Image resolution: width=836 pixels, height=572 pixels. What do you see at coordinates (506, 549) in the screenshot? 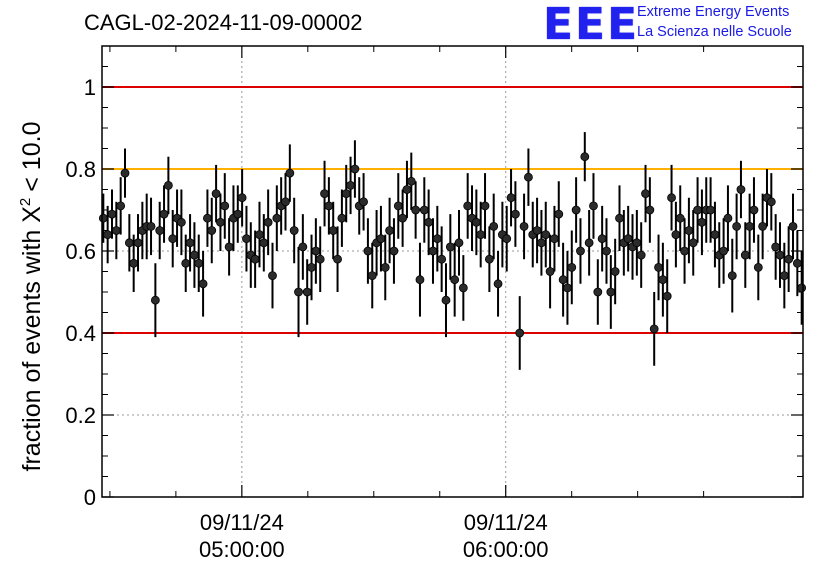
I see `x-tick-time-label: 06:00:00` at bounding box center [506, 549].